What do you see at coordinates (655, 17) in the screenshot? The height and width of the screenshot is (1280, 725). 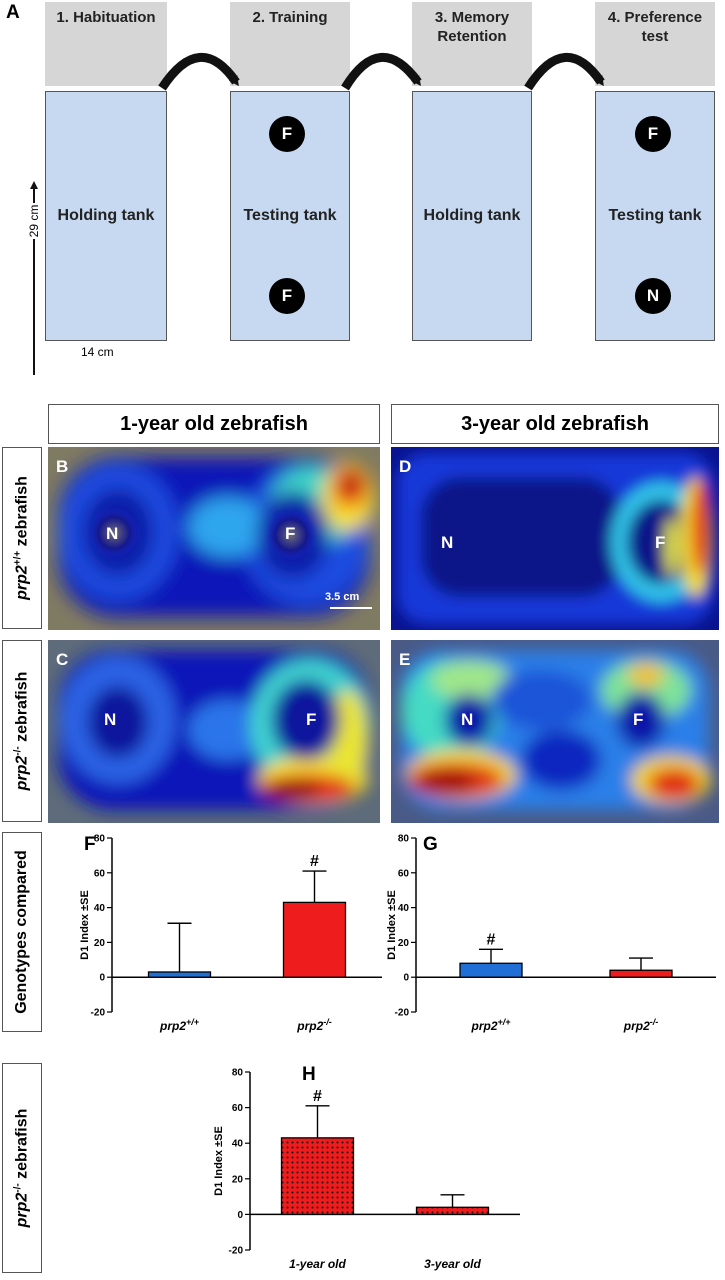 I see `step-label-line1: 4. Preference` at bounding box center [655, 17].